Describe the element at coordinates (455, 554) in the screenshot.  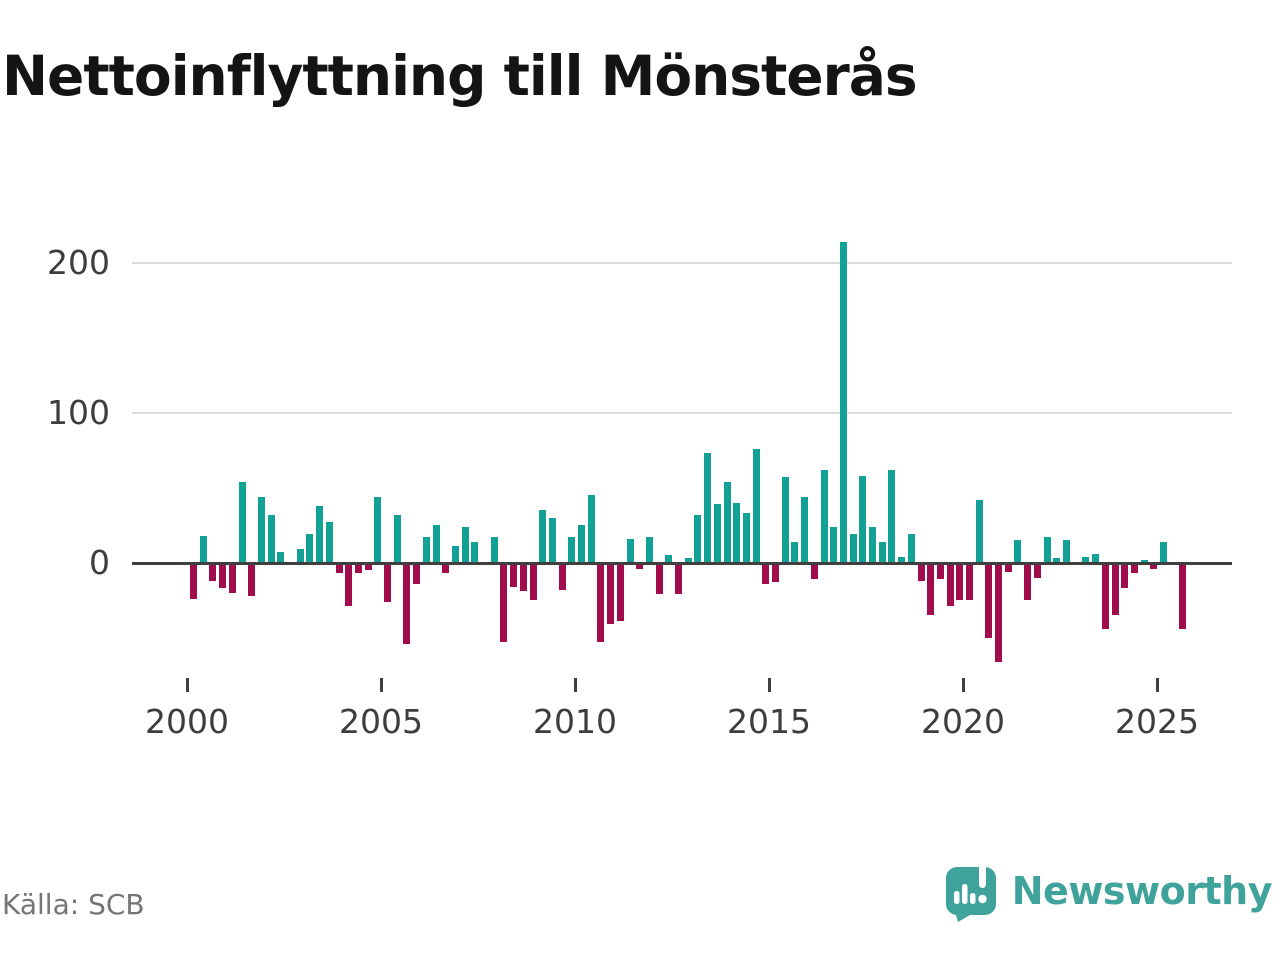
I see `bar-quarter-2006q4` at that location.